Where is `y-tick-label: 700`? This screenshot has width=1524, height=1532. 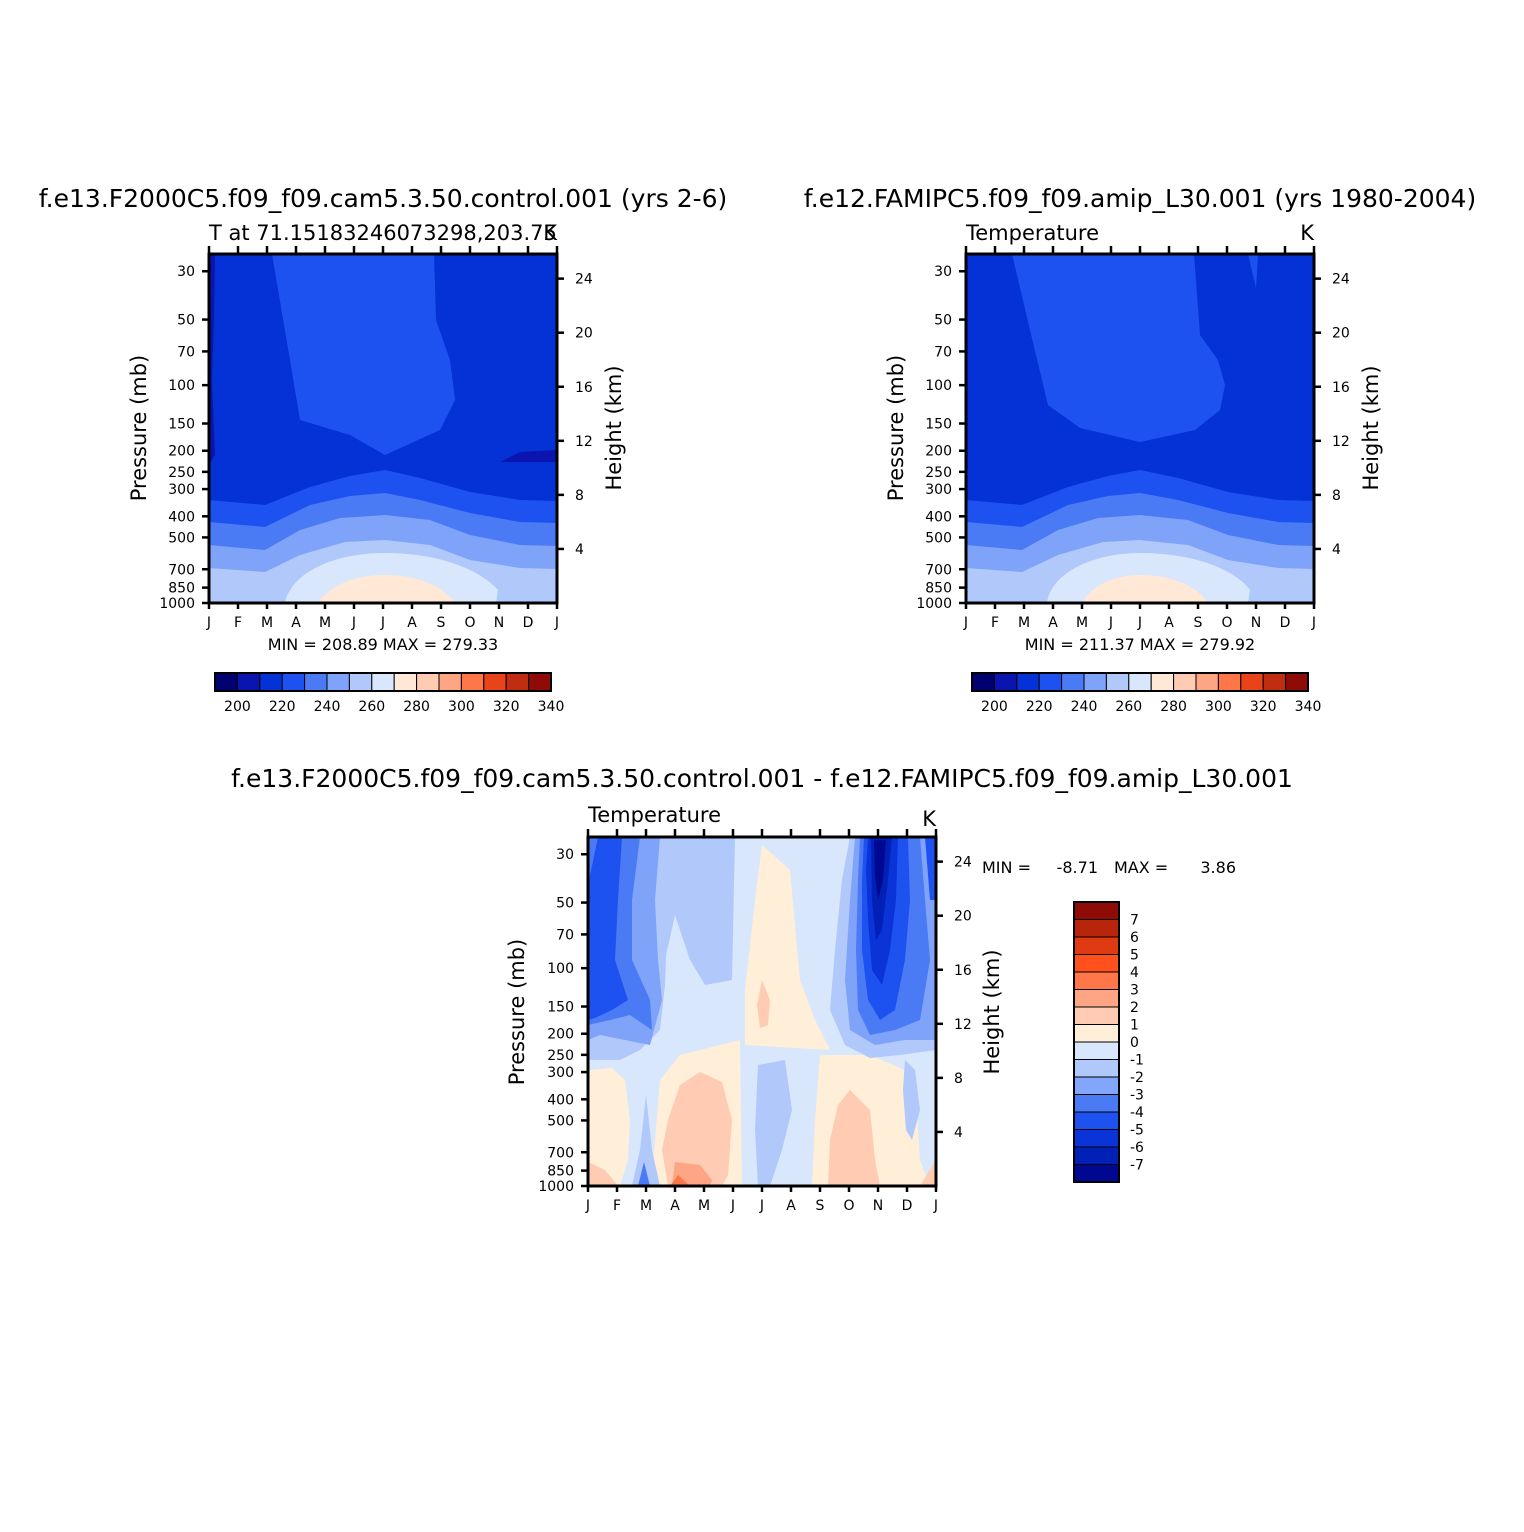 y-tick-label: 700 is located at coordinates (938, 570).